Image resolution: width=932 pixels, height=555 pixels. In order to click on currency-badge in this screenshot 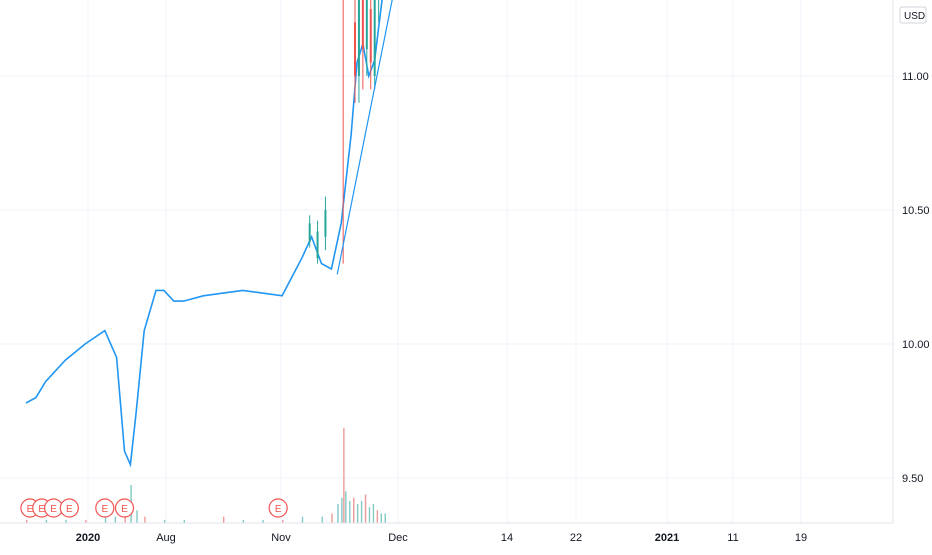, I will do `click(913, 15)`.